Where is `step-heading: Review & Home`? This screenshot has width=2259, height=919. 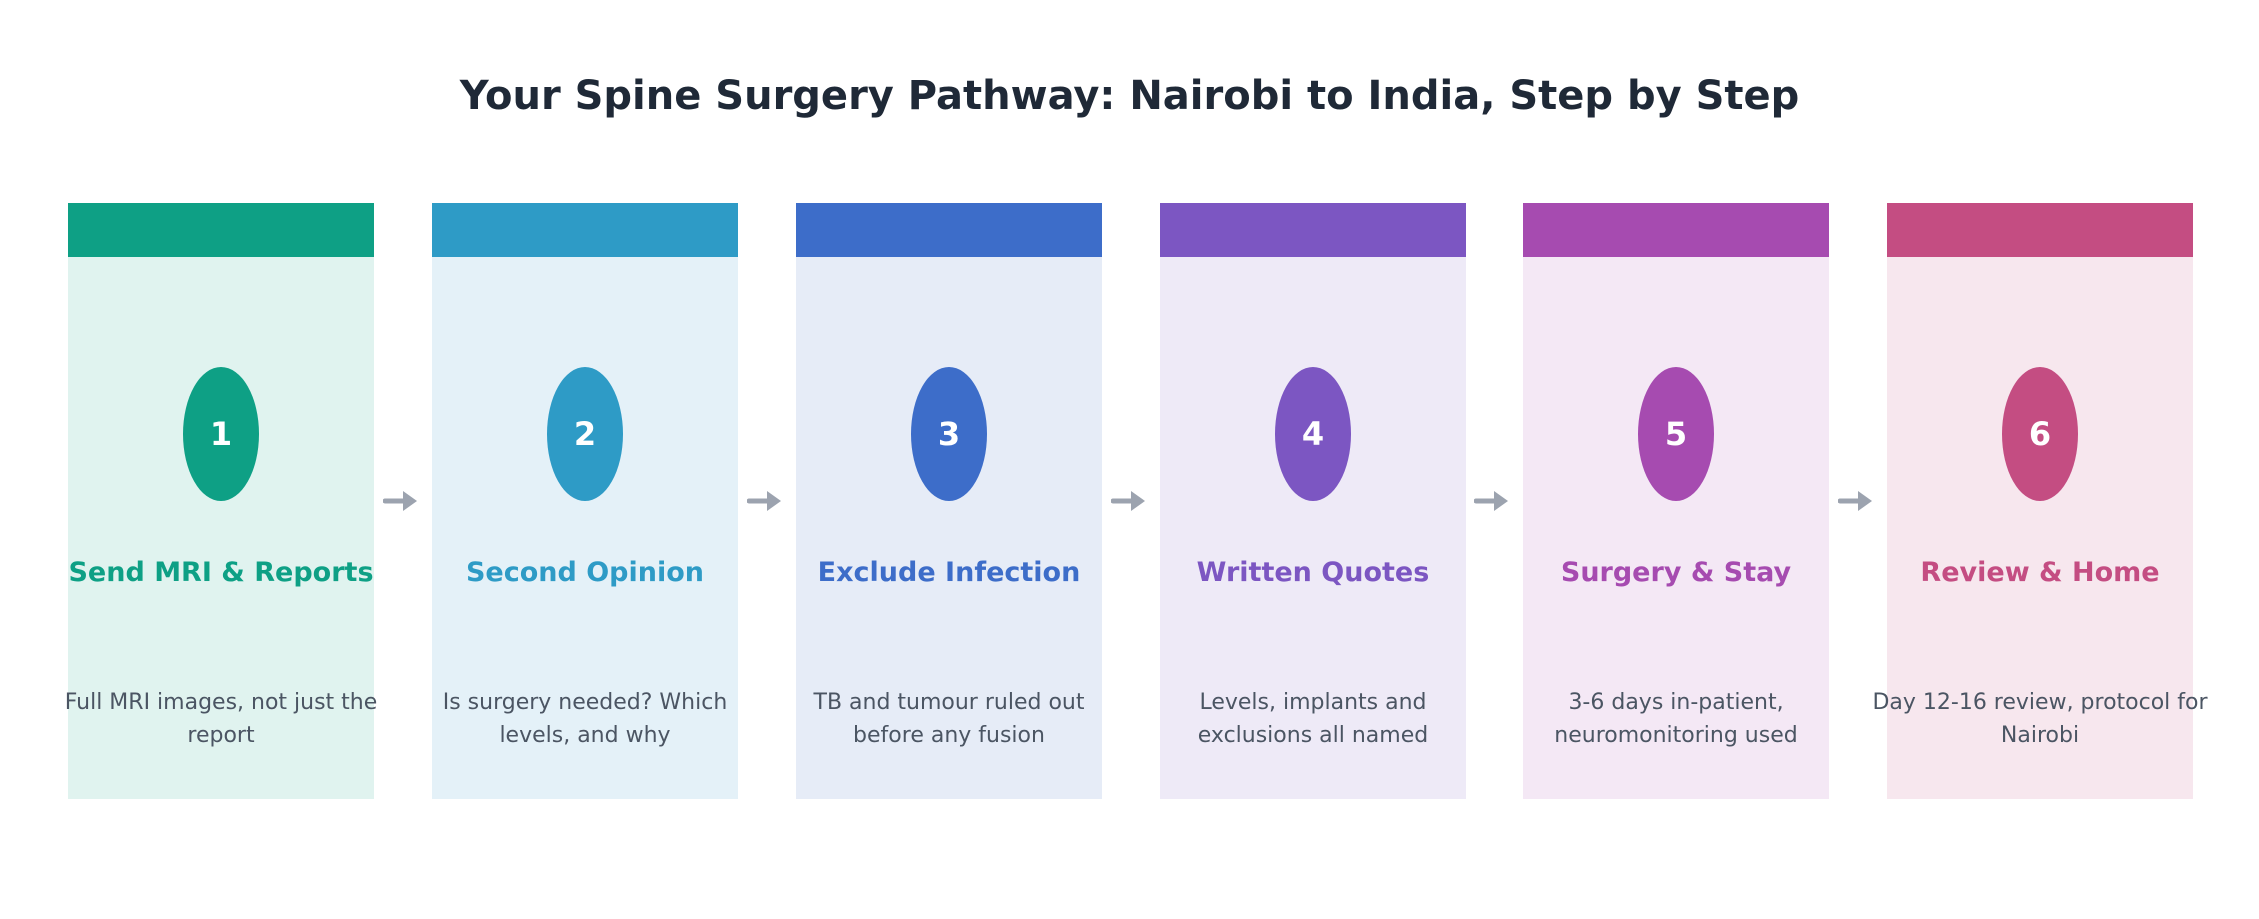
step-heading: Review & Home is located at coordinates (2040, 572).